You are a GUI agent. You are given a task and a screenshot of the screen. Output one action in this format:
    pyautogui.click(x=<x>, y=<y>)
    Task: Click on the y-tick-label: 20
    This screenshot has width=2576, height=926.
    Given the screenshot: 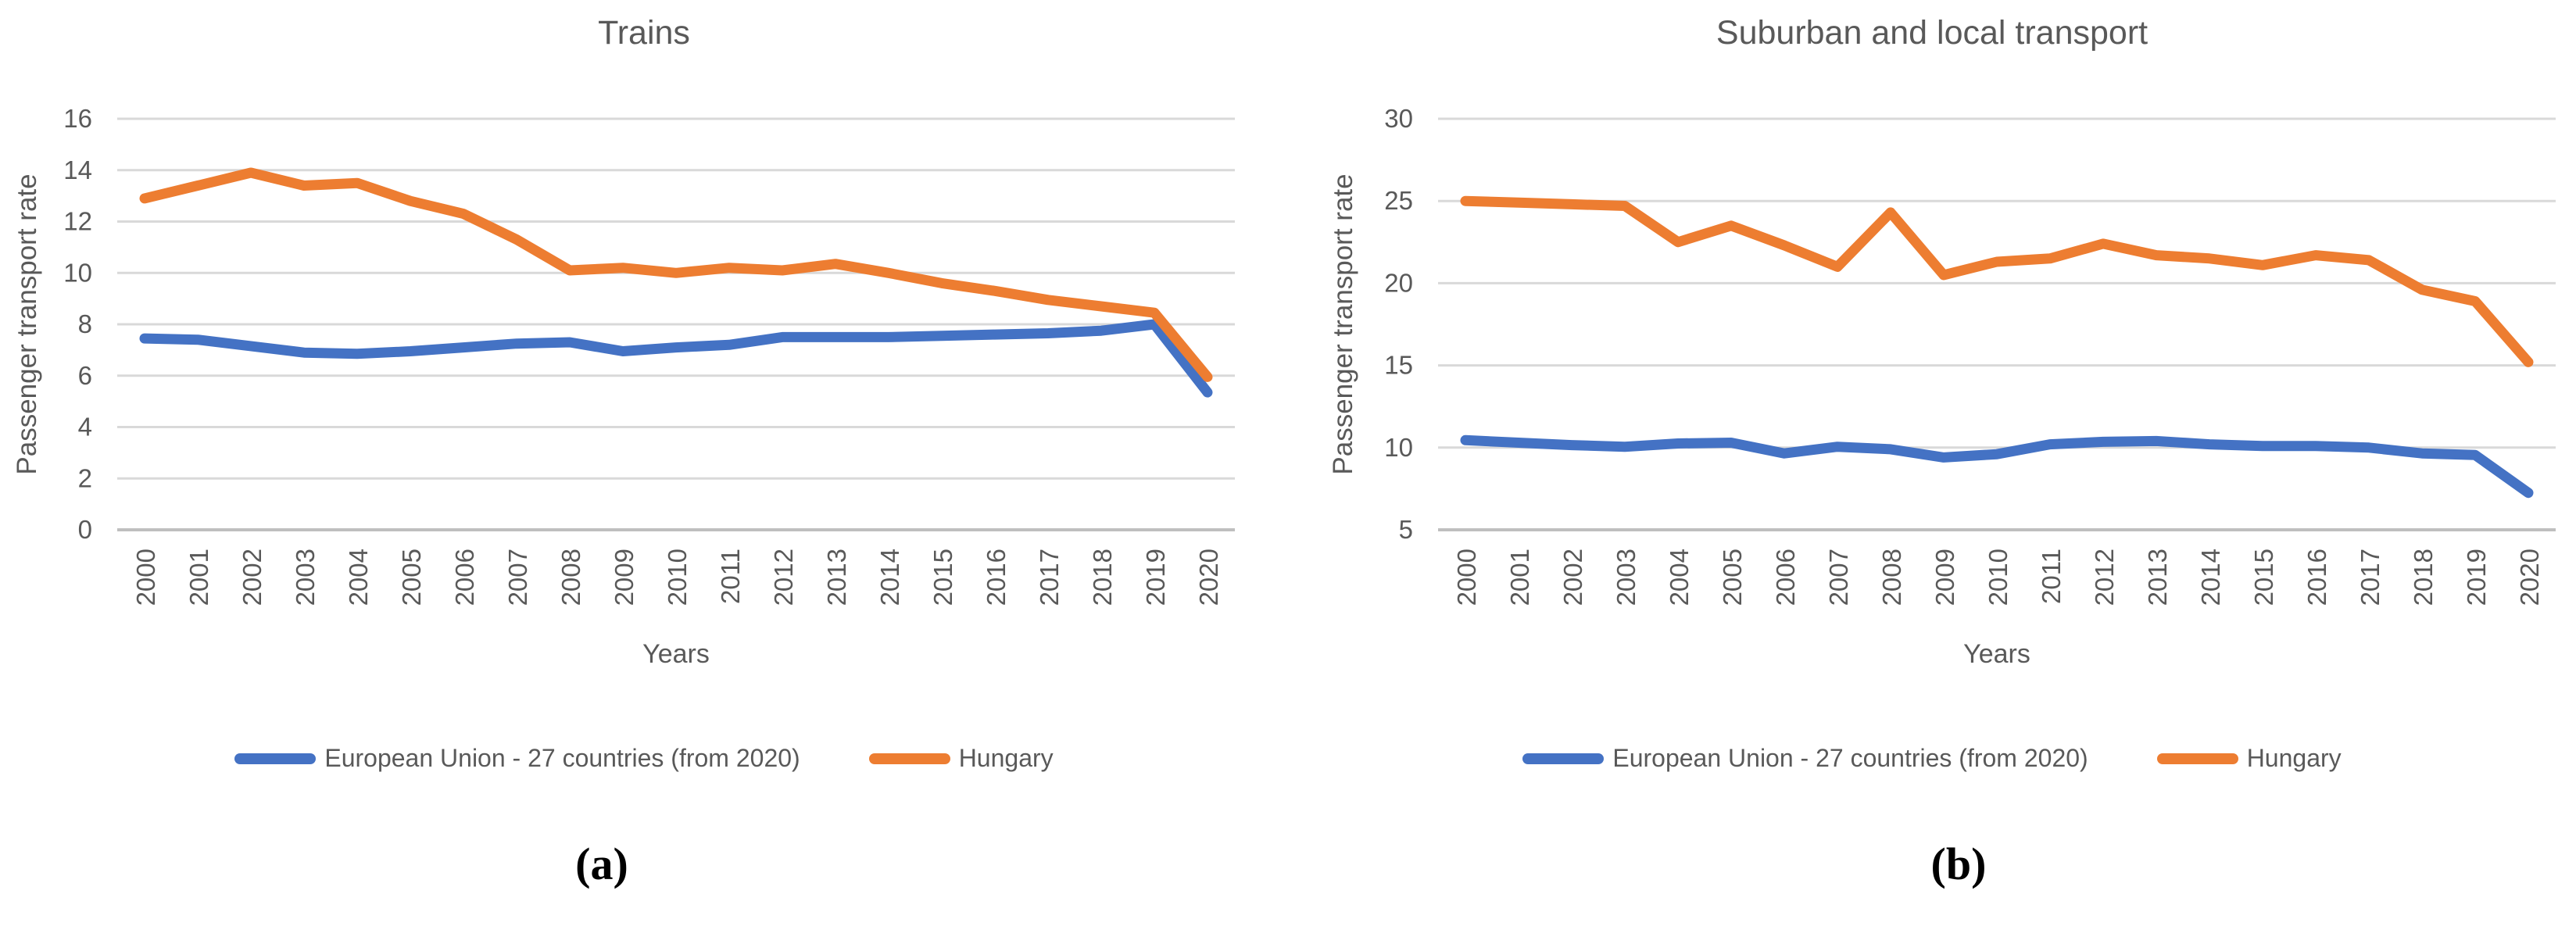 What is the action you would take?
    pyautogui.click(x=1398, y=282)
    